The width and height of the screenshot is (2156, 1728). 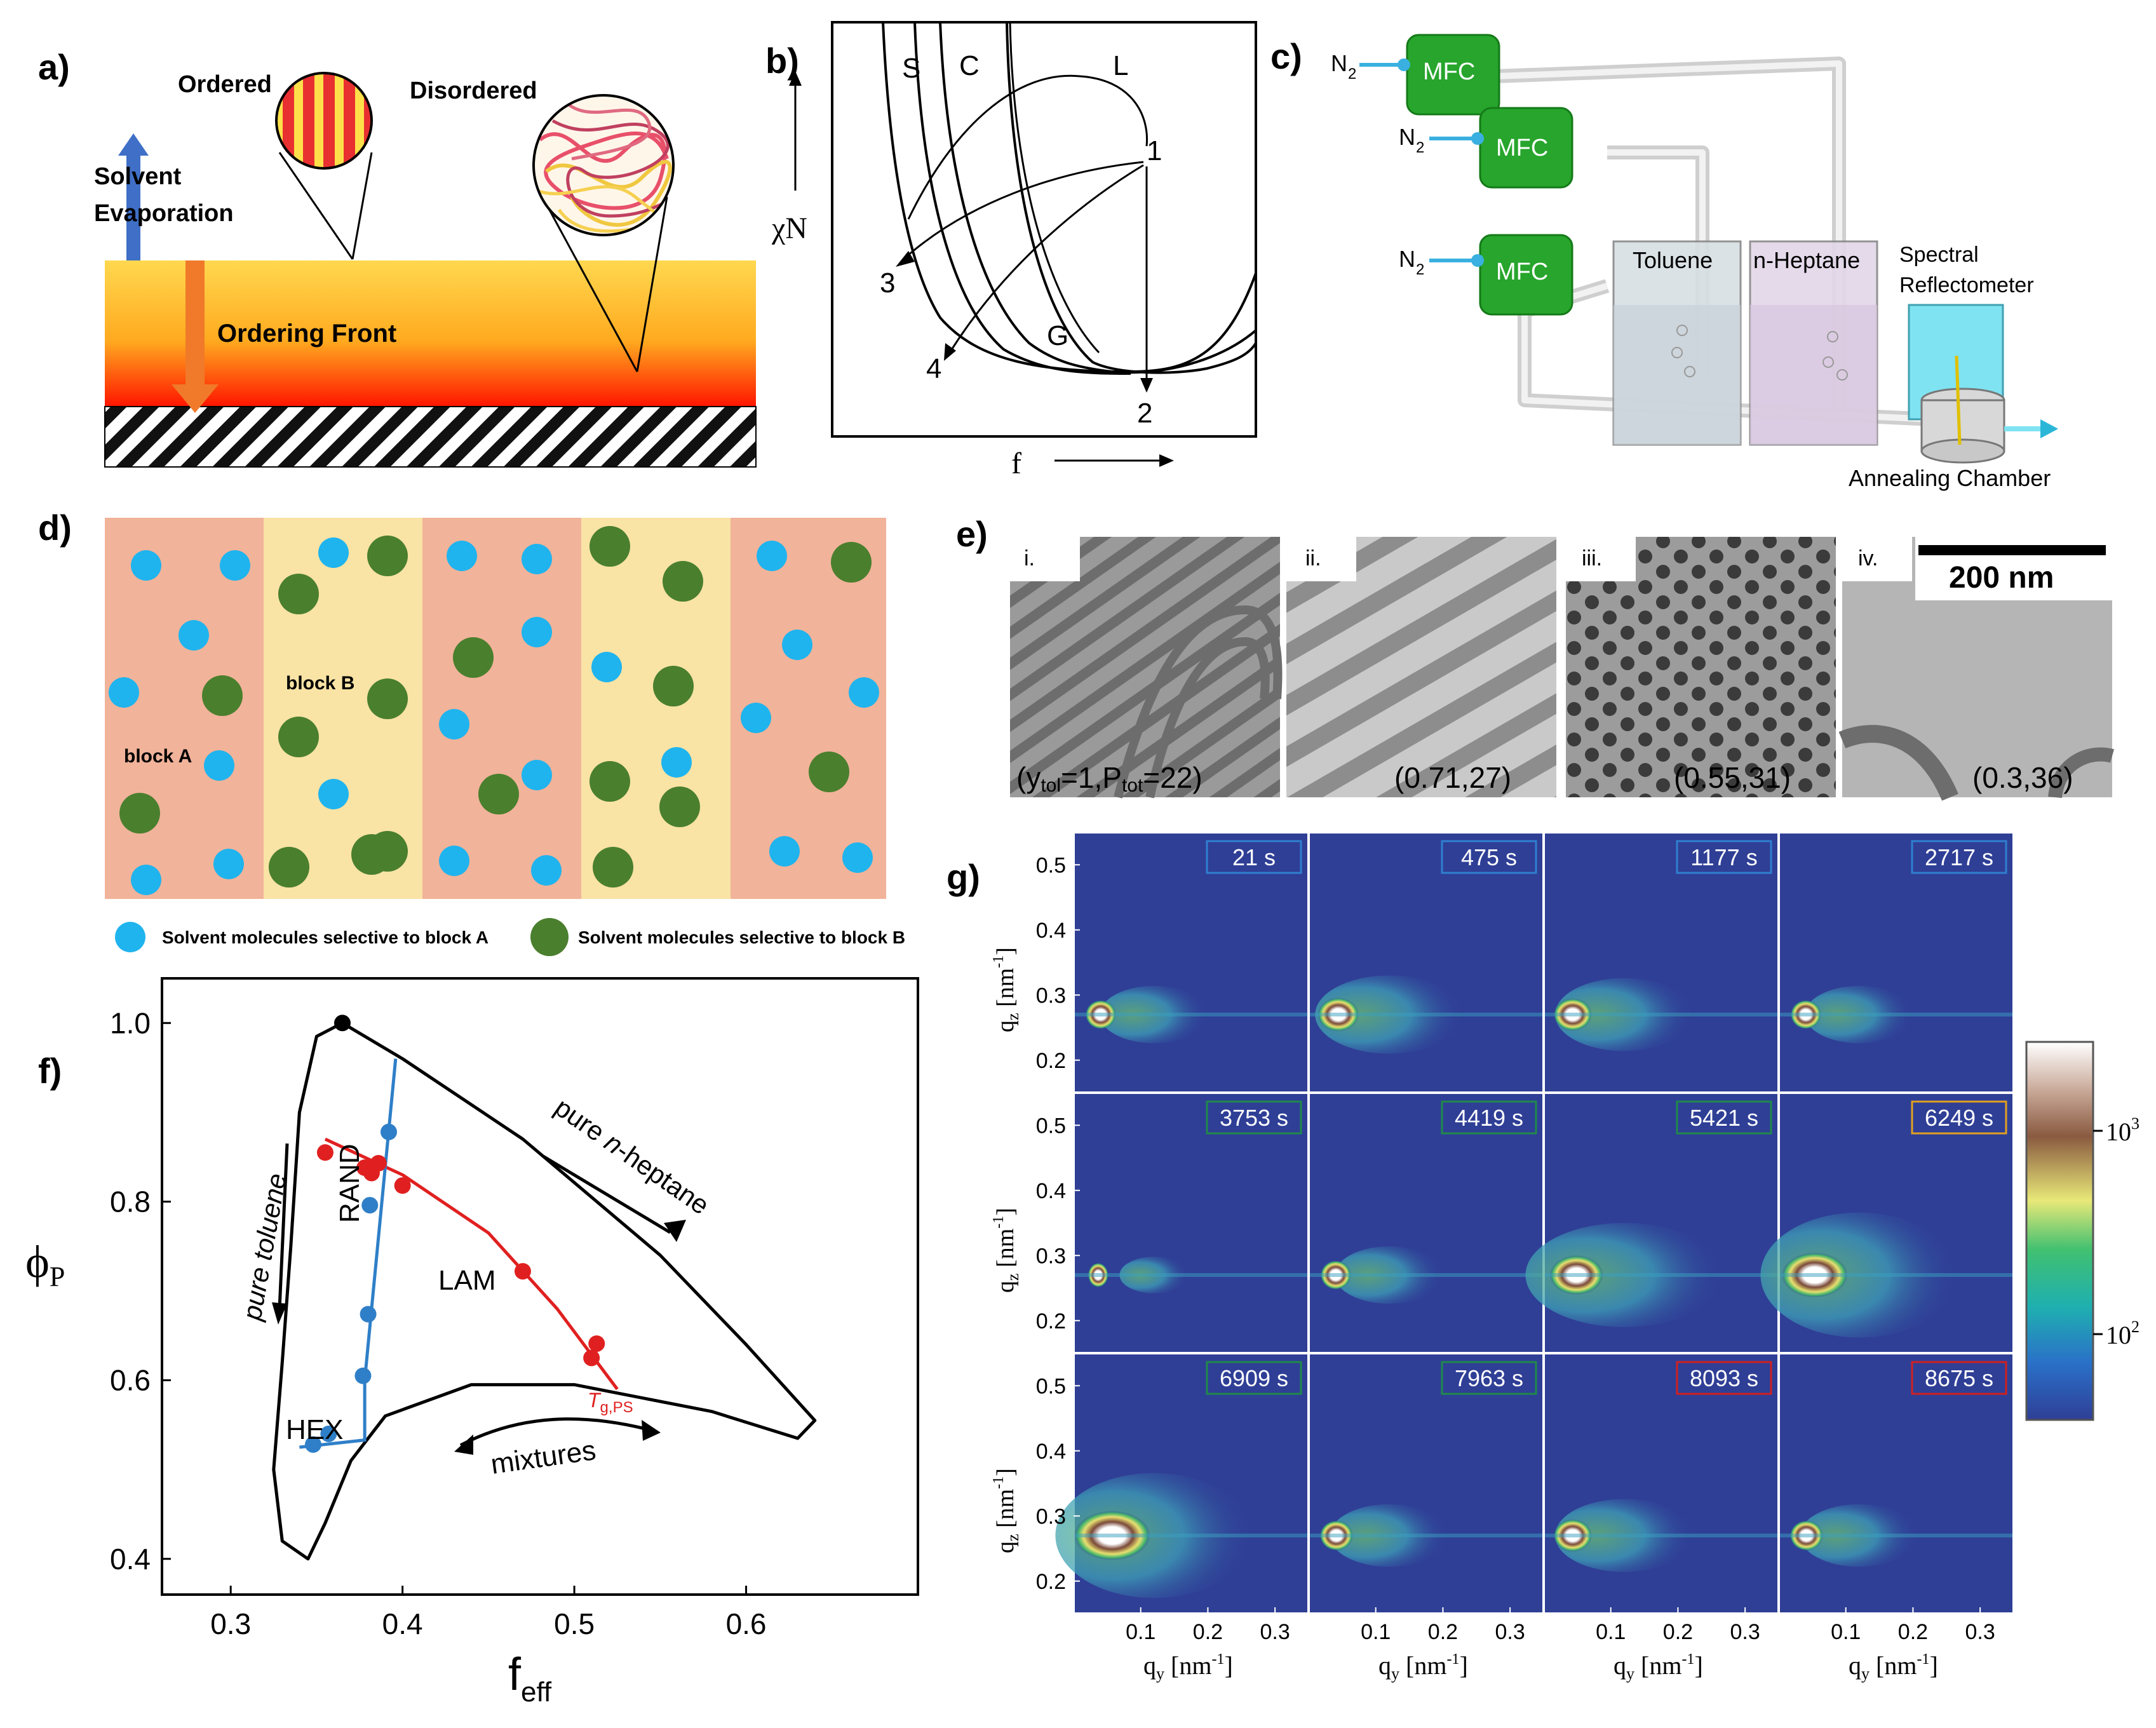 What do you see at coordinates (1522, 148) in the screenshot?
I see `mfc-2-label: MFC` at bounding box center [1522, 148].